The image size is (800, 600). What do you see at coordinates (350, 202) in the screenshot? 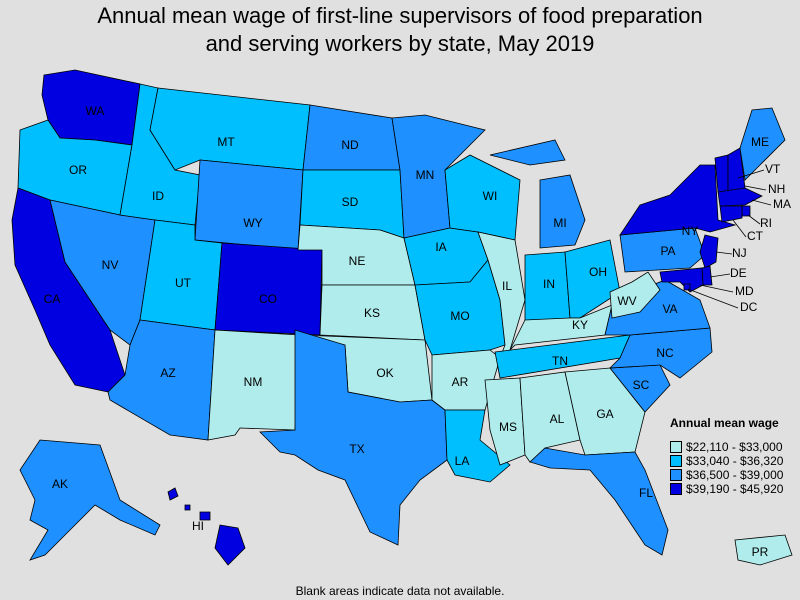
I see `state-label-sd: SD` at bounding box center [350, 202].